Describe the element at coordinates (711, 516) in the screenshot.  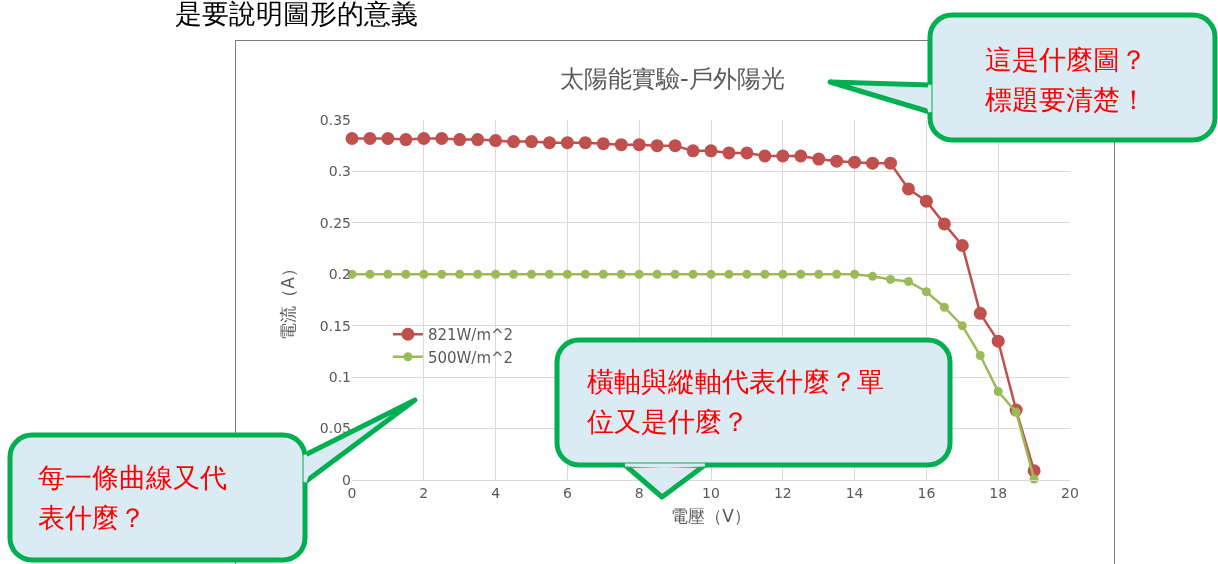
I see `x-axis-title: 電壓（V）` at that location.